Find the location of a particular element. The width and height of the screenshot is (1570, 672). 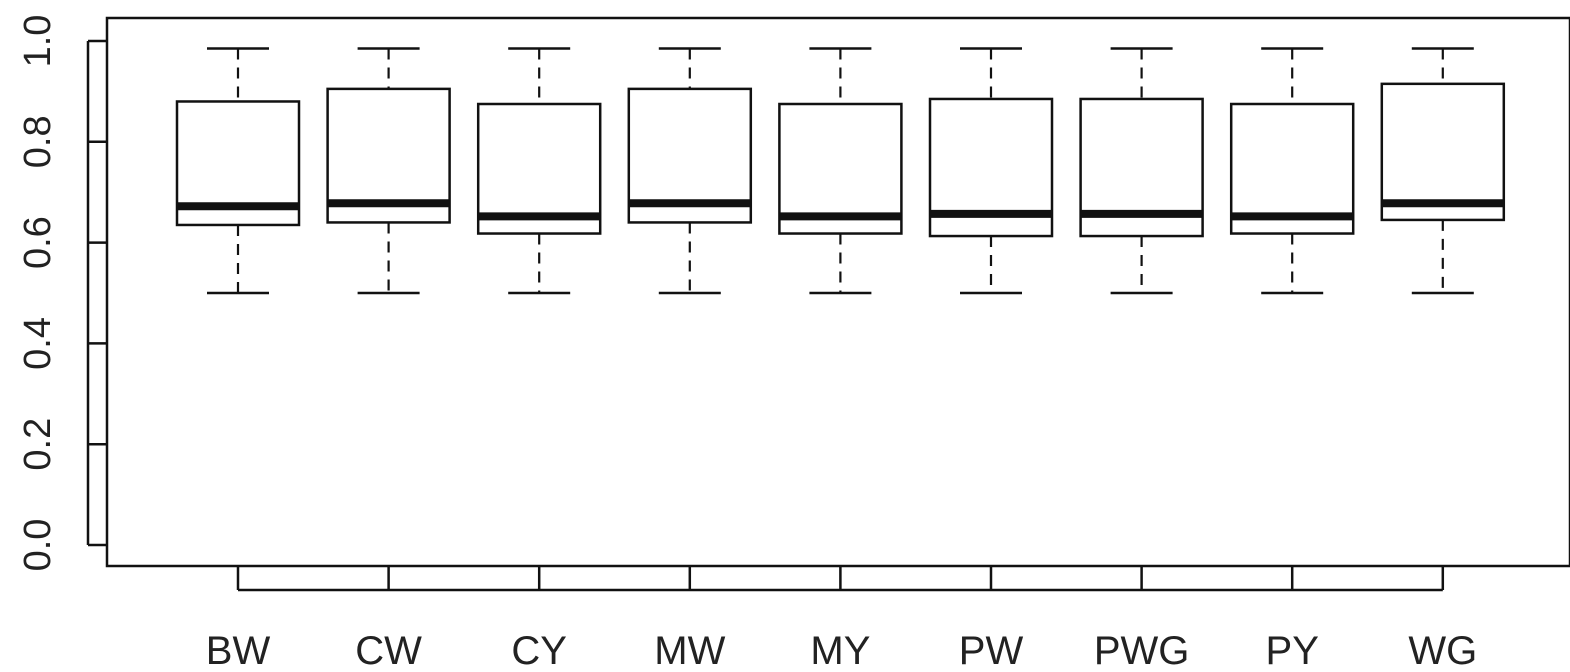

y-tick-label: 0.6 is located at coordinates (38, 242).